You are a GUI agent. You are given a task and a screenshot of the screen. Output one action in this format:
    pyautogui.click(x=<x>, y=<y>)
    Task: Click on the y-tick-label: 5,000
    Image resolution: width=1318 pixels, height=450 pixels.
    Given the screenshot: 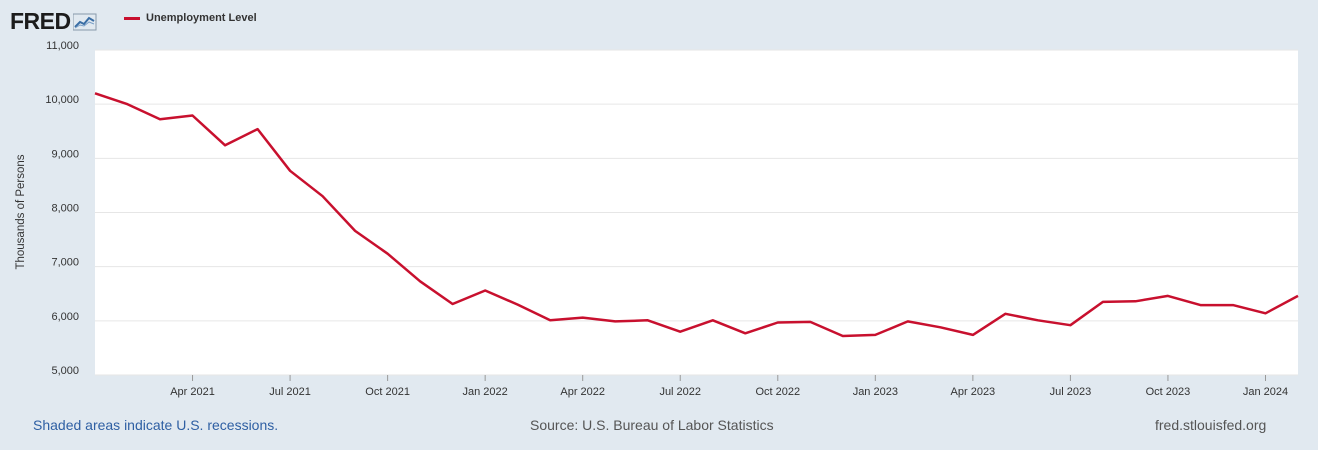 What is the action you would take?
    pyautogui.click(x=65, y=371)
    